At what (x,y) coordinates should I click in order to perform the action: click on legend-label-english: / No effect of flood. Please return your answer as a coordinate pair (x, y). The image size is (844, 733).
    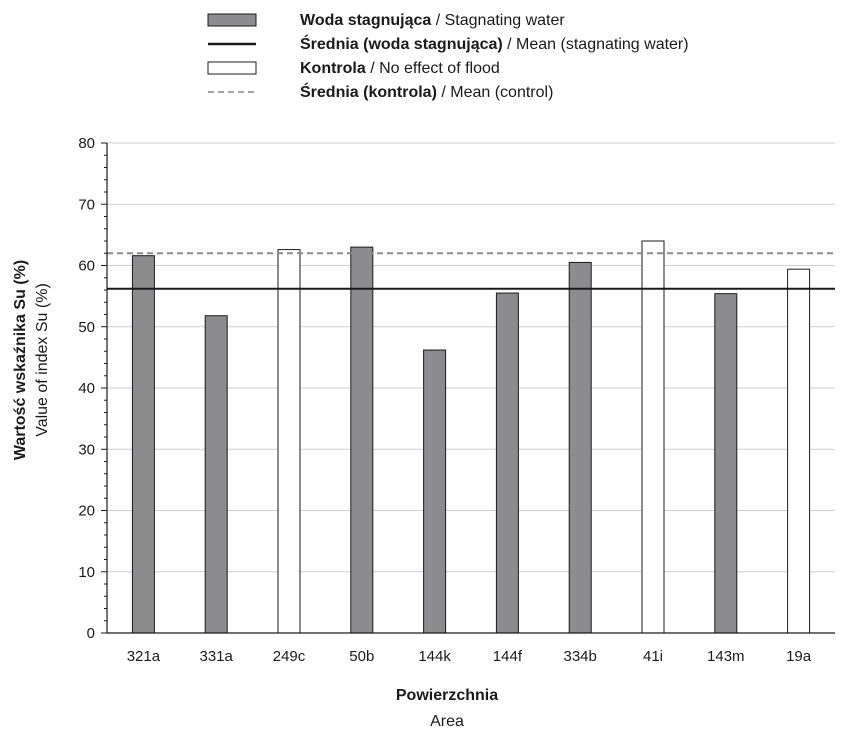
    Looking at the image, I should click on (433, 68).